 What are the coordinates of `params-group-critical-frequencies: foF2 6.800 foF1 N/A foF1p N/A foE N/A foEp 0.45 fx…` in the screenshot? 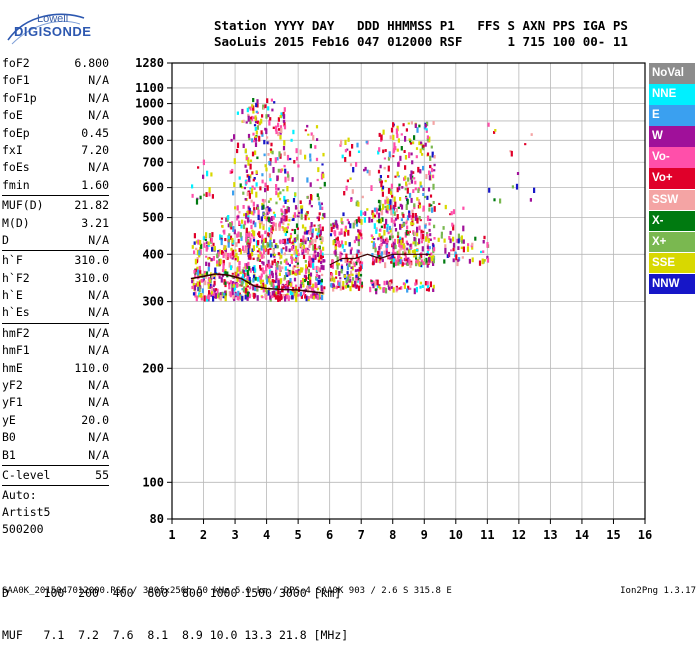 It's located at (55, 124).